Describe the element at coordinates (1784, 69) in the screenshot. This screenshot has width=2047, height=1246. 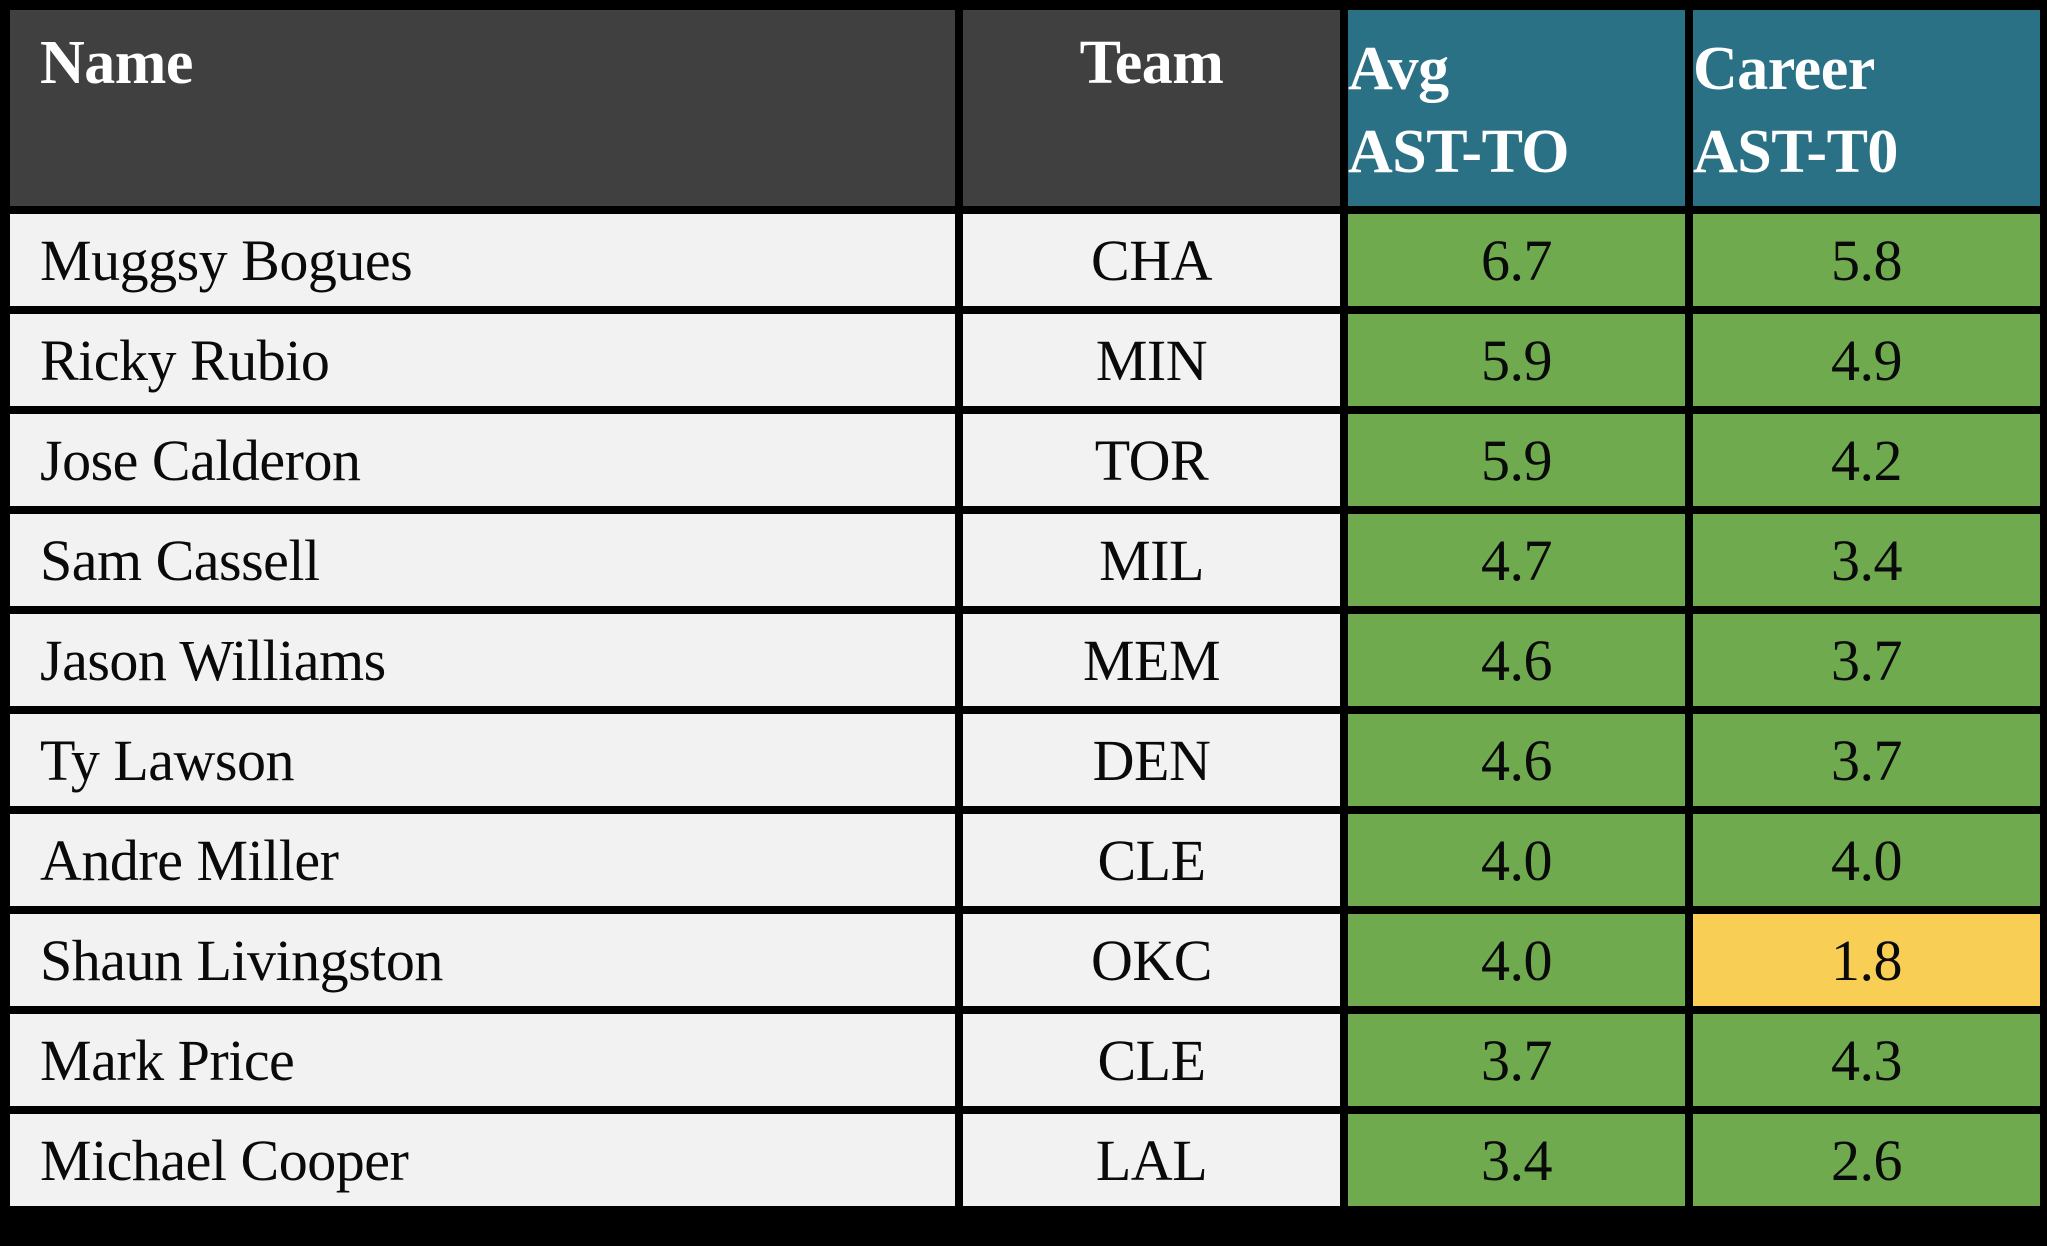
I see `header-line-1: Career` at that location.